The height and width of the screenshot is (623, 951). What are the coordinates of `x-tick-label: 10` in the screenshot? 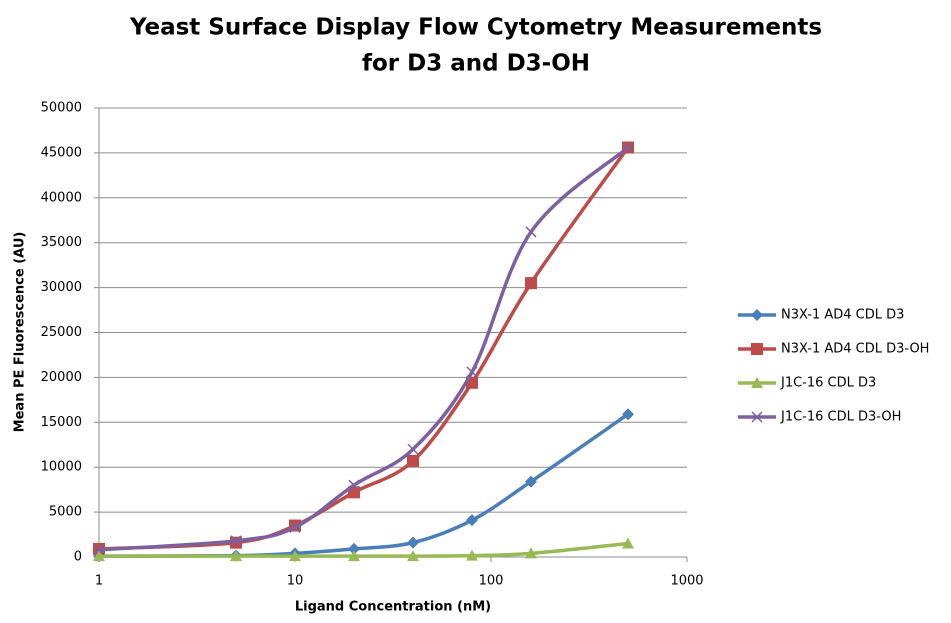 It's located at (295, 581).